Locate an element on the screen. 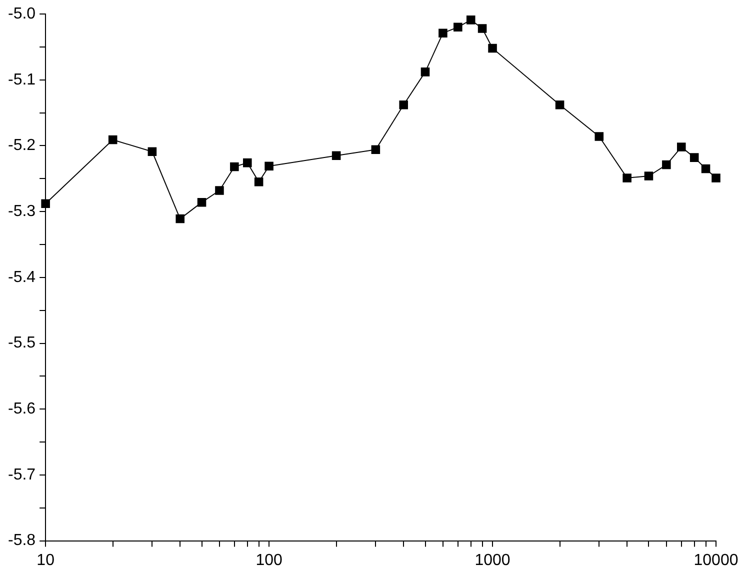 The height and width of the screenshot is (578, 756). x-tick-label: 1000 is located at coordinates (492, 560).